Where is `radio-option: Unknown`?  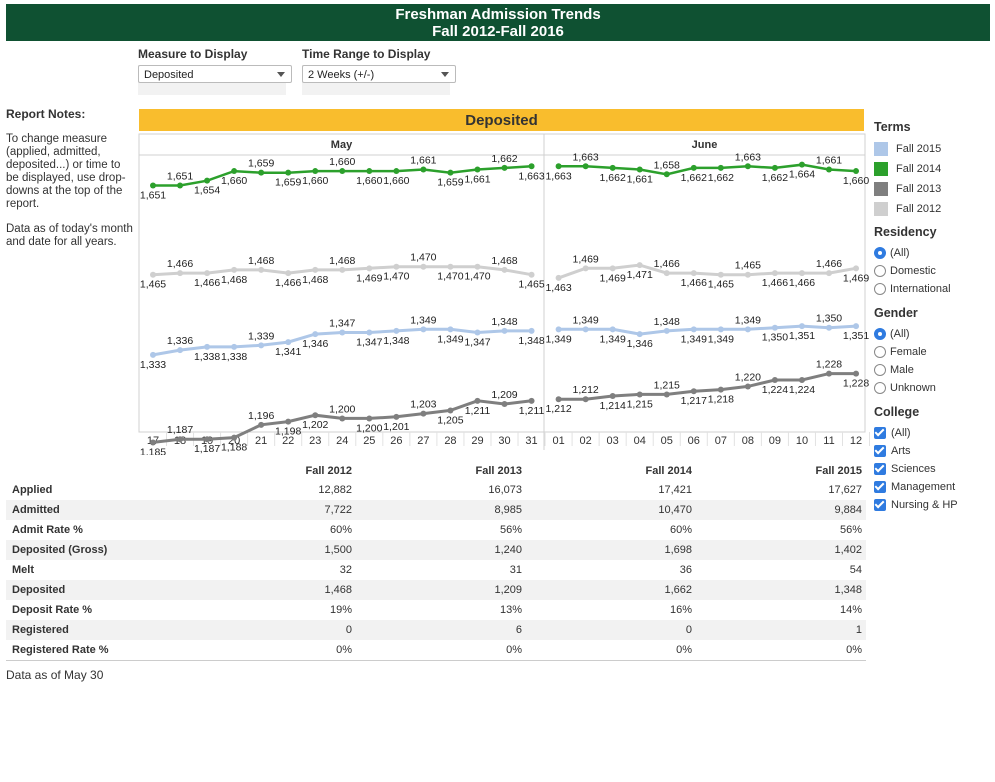
radio-option: Unknown is located at coordinates (933, 388).